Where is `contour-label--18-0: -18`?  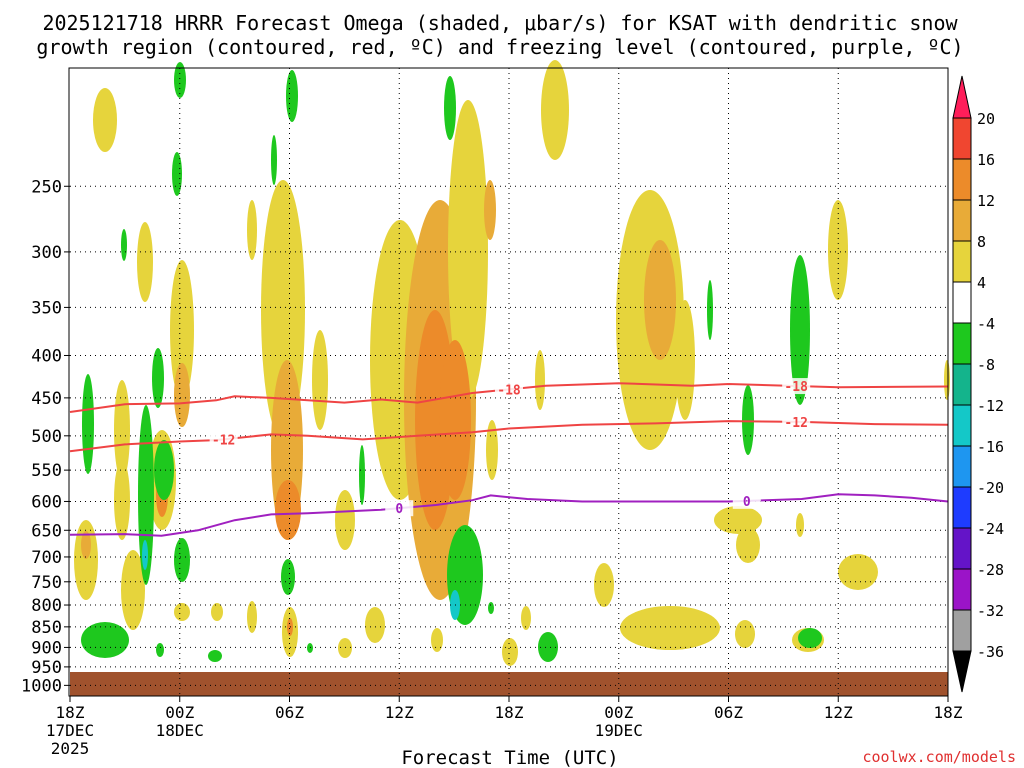
contour-label--18-0: -18 is located at coordinates (509, 390).